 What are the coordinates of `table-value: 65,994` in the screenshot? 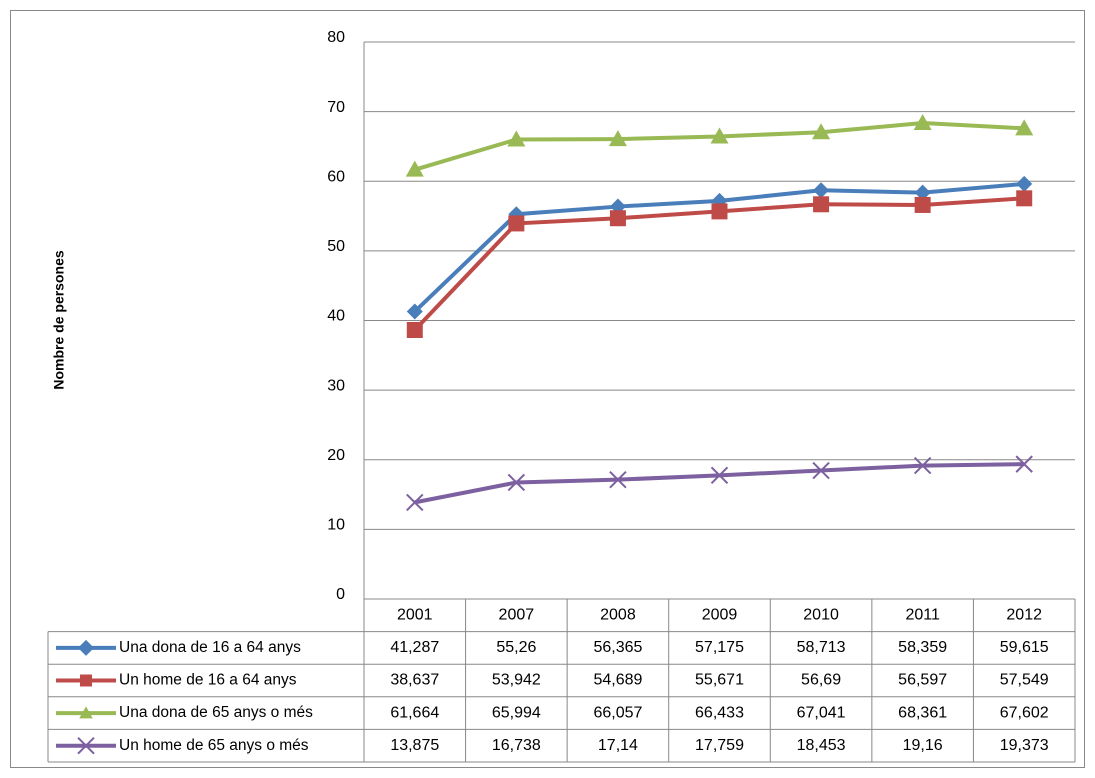 It's located at (516, 712).